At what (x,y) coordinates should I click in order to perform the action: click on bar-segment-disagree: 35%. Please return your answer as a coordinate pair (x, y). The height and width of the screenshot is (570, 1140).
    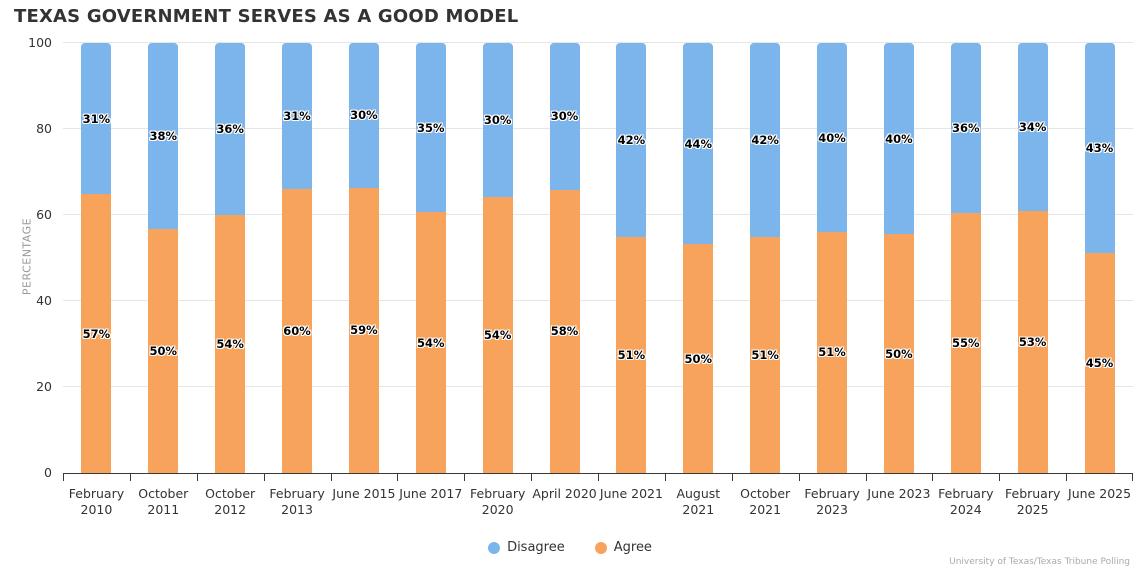
    Looking at the image, I should click on (430, 128).